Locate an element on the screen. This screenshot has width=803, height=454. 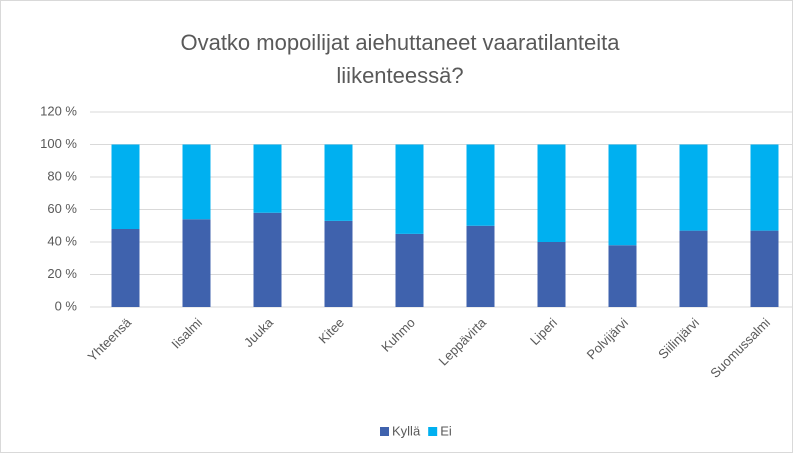
x-tick-label: Kuhmo is located at coordinates (398, 335).